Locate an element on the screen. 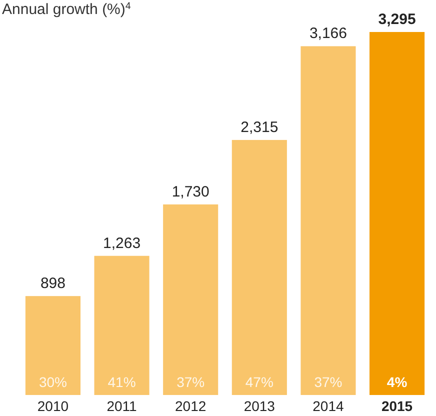 This screenshot has width=436, height=416. x-tick-label: 2011 is located at coordinates (122, 406).